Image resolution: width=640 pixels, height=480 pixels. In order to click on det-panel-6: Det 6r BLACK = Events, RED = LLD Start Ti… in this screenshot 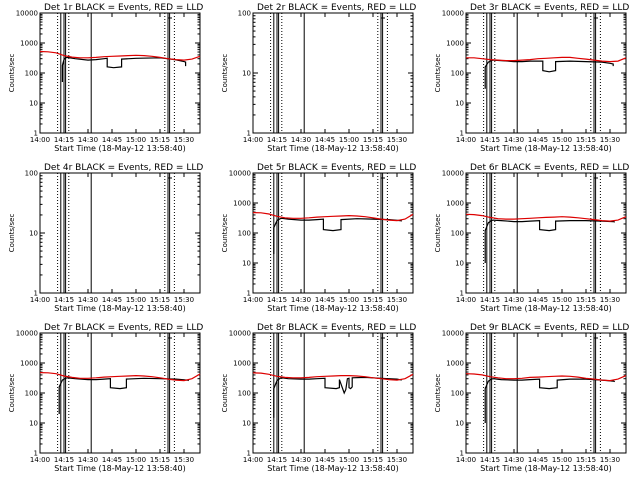, I will do `click(531, 238)`.